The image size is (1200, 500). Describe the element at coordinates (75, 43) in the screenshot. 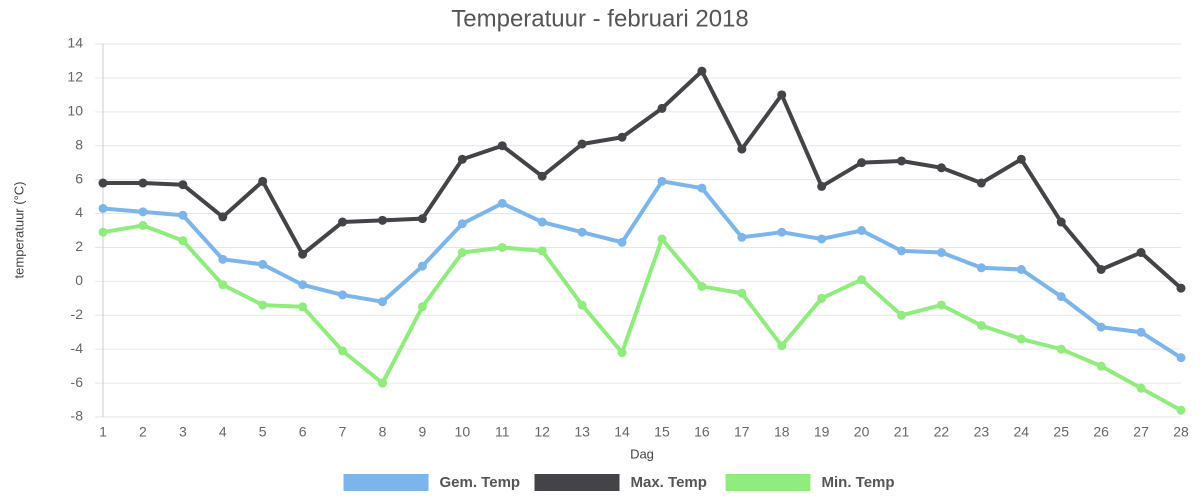

I see `y-tick-label: 14` at that location.